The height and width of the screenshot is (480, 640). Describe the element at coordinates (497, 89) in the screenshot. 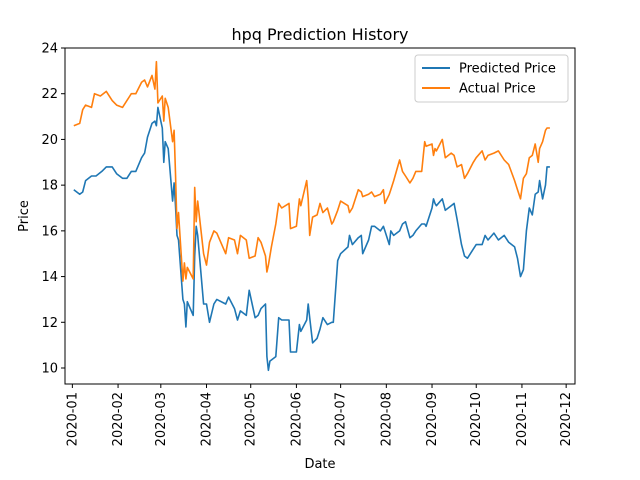

I see `legend-label: Actual Price` at that location.